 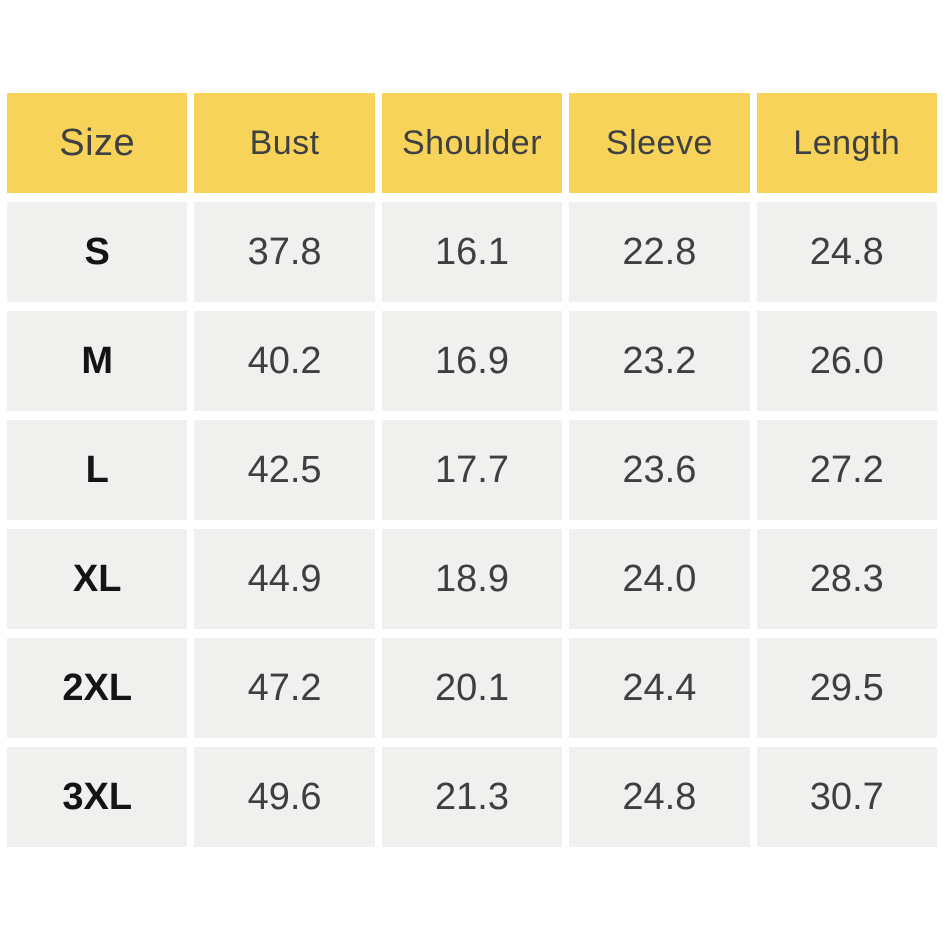 What do you see at coordinates (97, 688) in the screenshot?
I see `size-cell-2xl: 2XL` at bounding box center [97, 688].